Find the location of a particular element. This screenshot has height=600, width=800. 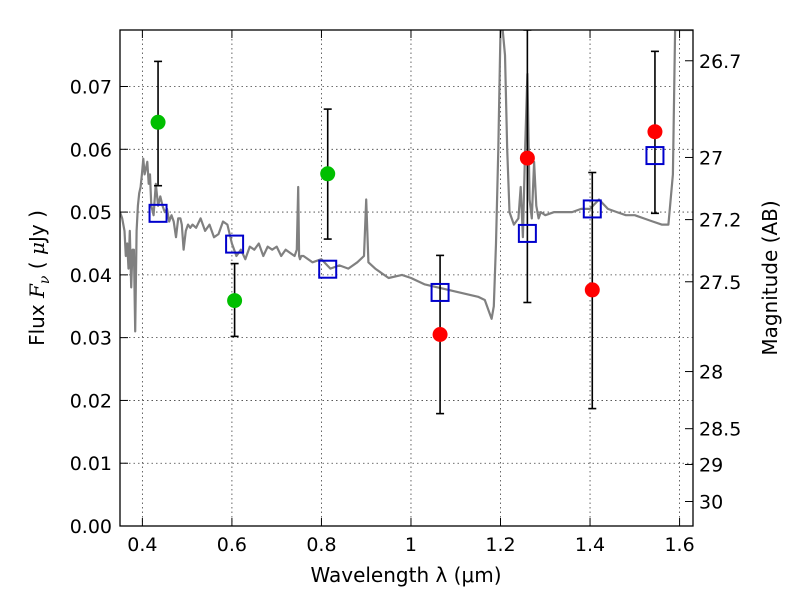

y2-tick-label: 28.5 is located at coordinates (720, 430).